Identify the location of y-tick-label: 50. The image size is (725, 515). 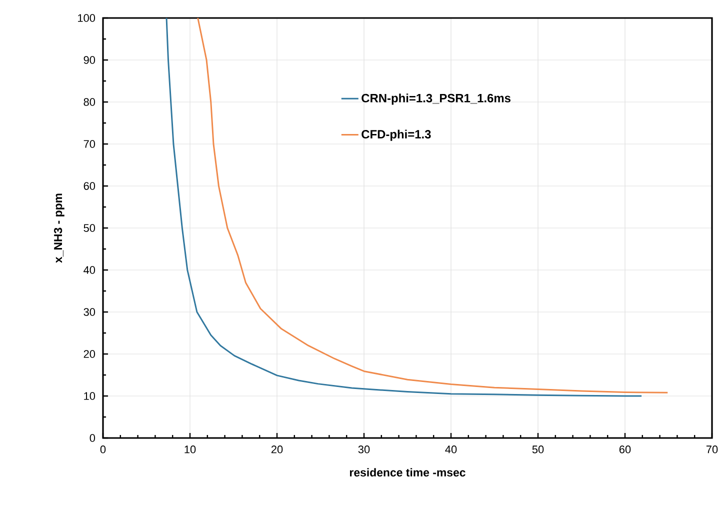
(90, 228).